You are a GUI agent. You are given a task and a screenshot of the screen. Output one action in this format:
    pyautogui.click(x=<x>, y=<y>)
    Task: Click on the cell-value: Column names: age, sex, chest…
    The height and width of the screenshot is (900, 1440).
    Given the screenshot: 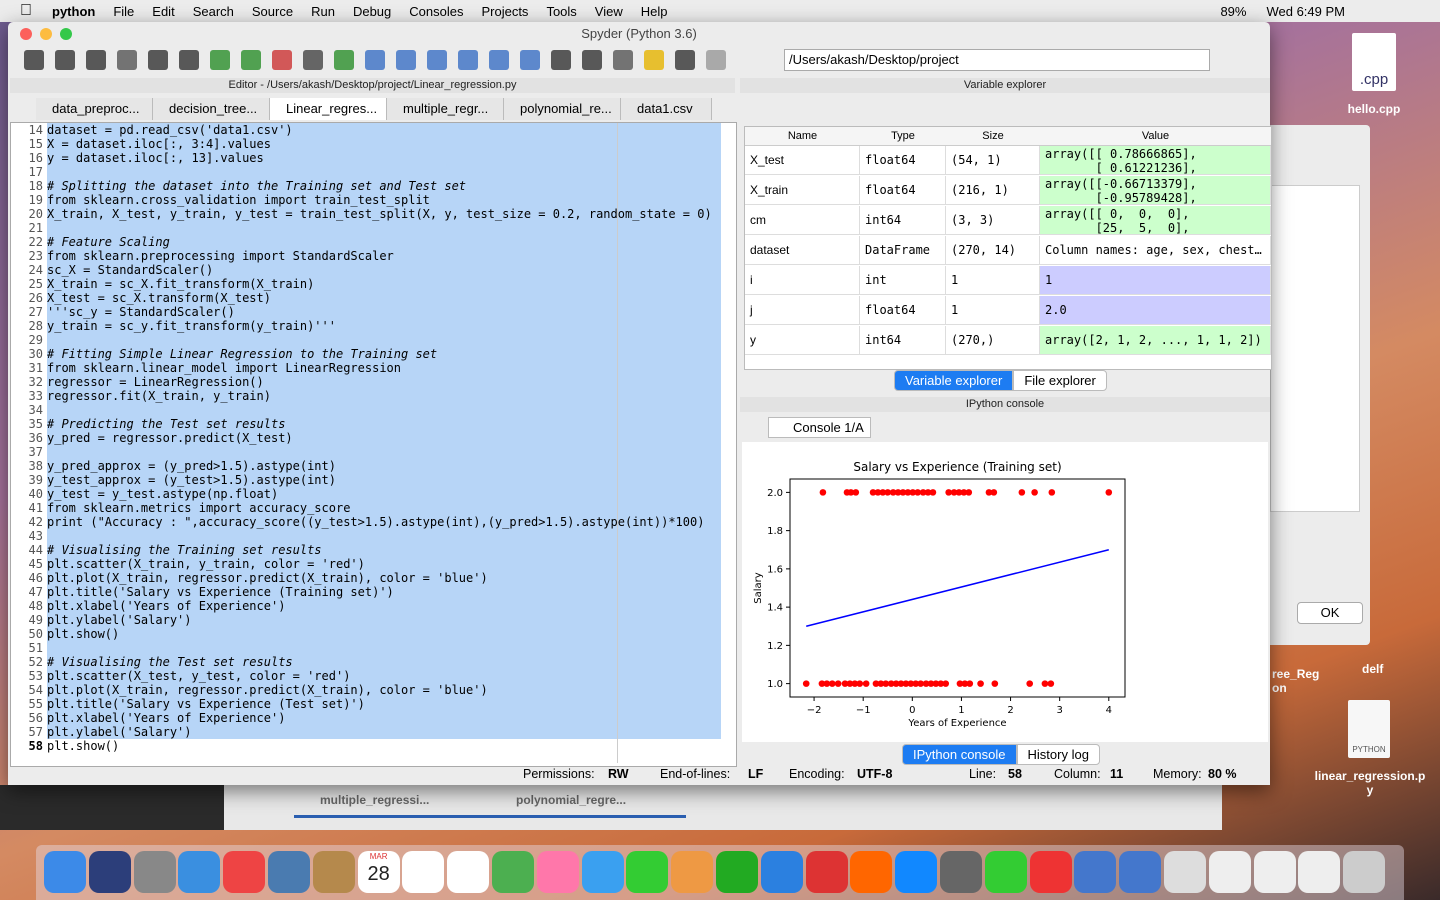 What is the action you would take?
    pyautogui.click(x=1155, y=250)
    